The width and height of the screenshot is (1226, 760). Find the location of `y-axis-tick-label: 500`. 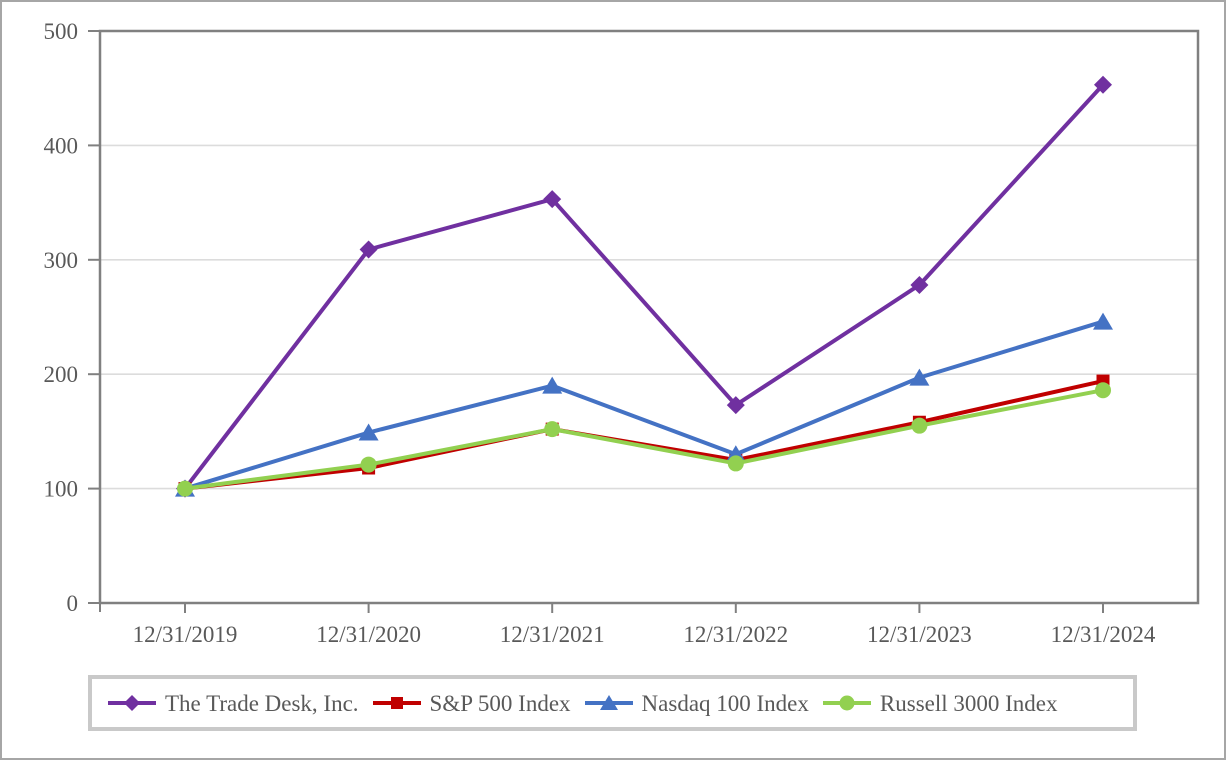

y-axis-tick-label: 500 is located at coordinates (61, 31).